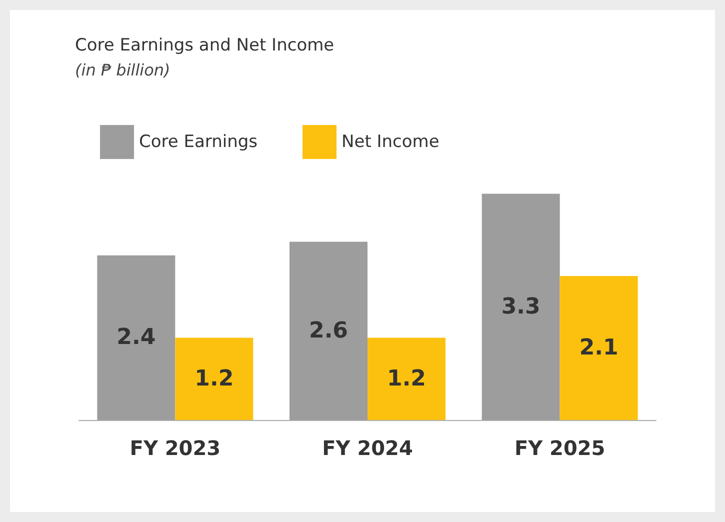  I want to click on legend-label: Core Earnings, so click(198, 142).